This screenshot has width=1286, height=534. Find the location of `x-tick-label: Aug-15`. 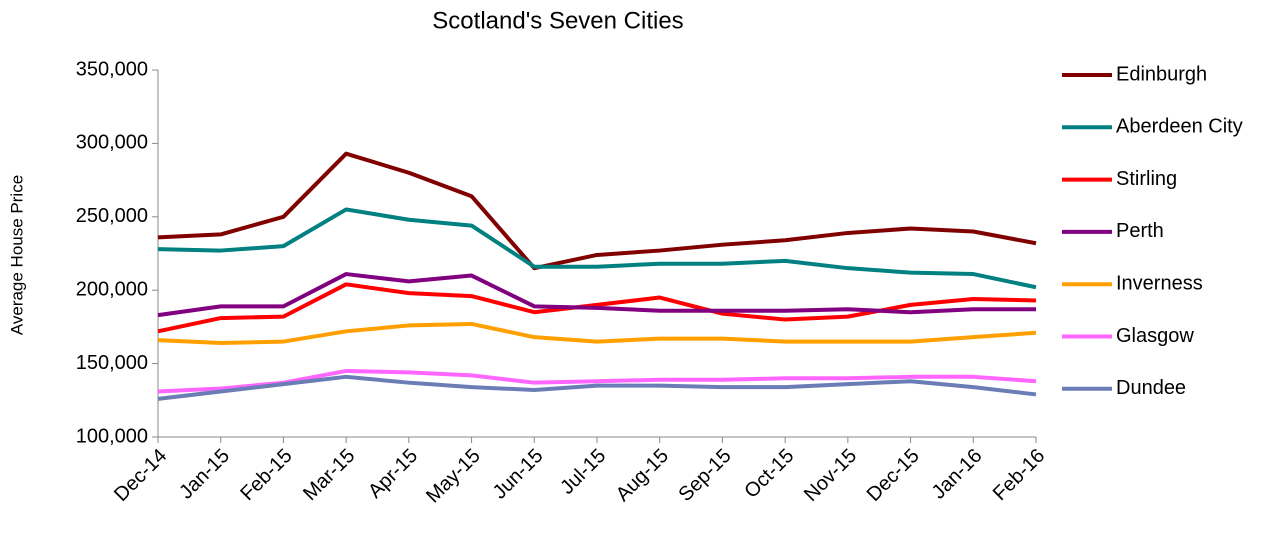

x-tick-label: Aug-15 is located at coordinates (642, 475).